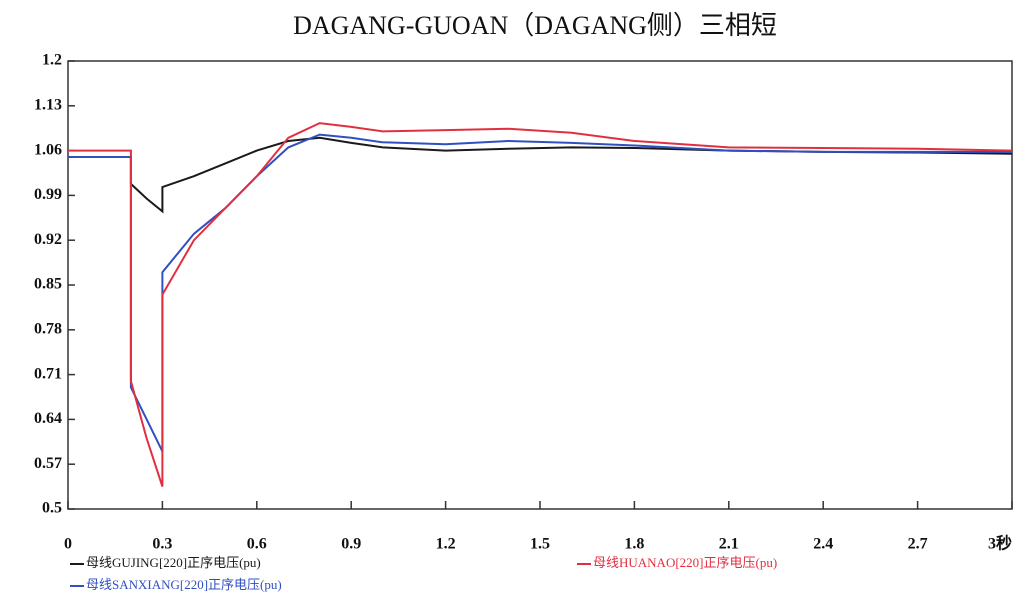  Describe the element at coordinates (48, 149) in the screenshot. I see `y-tick-label: 1.06` at that location.